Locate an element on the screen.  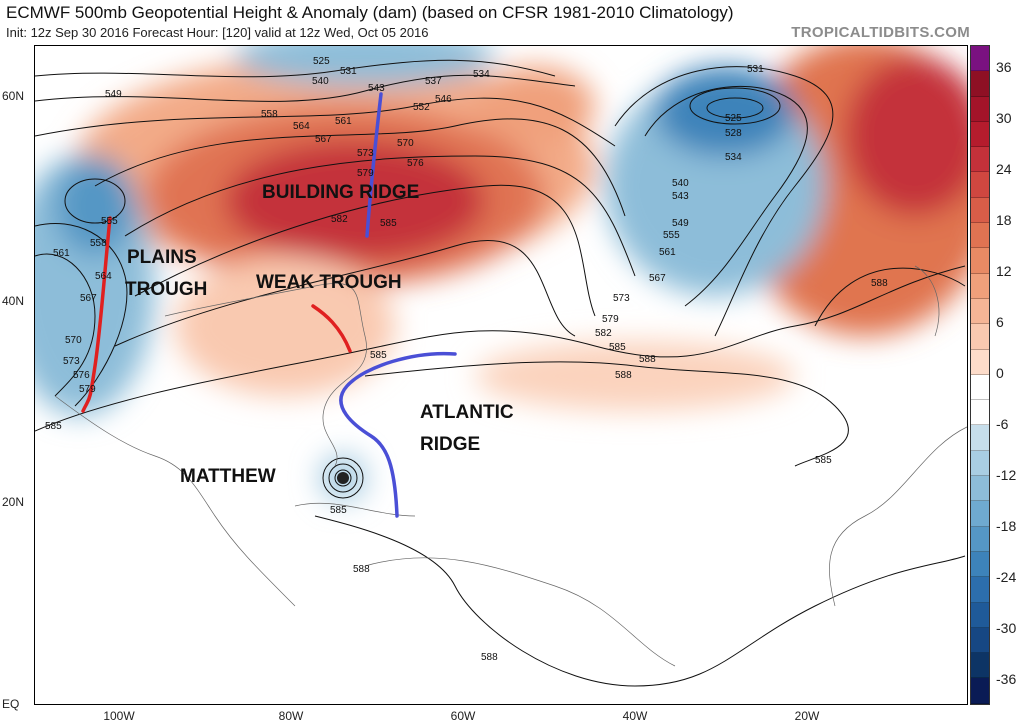
lat-label-40n: 40N is located at coordinates (13, 301).